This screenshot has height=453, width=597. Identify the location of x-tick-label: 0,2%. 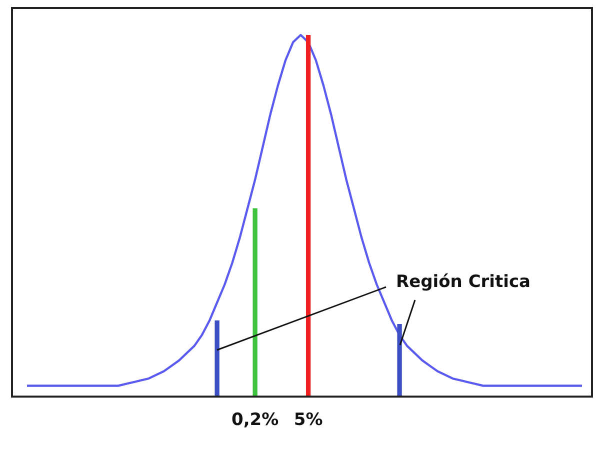
(255, 420).